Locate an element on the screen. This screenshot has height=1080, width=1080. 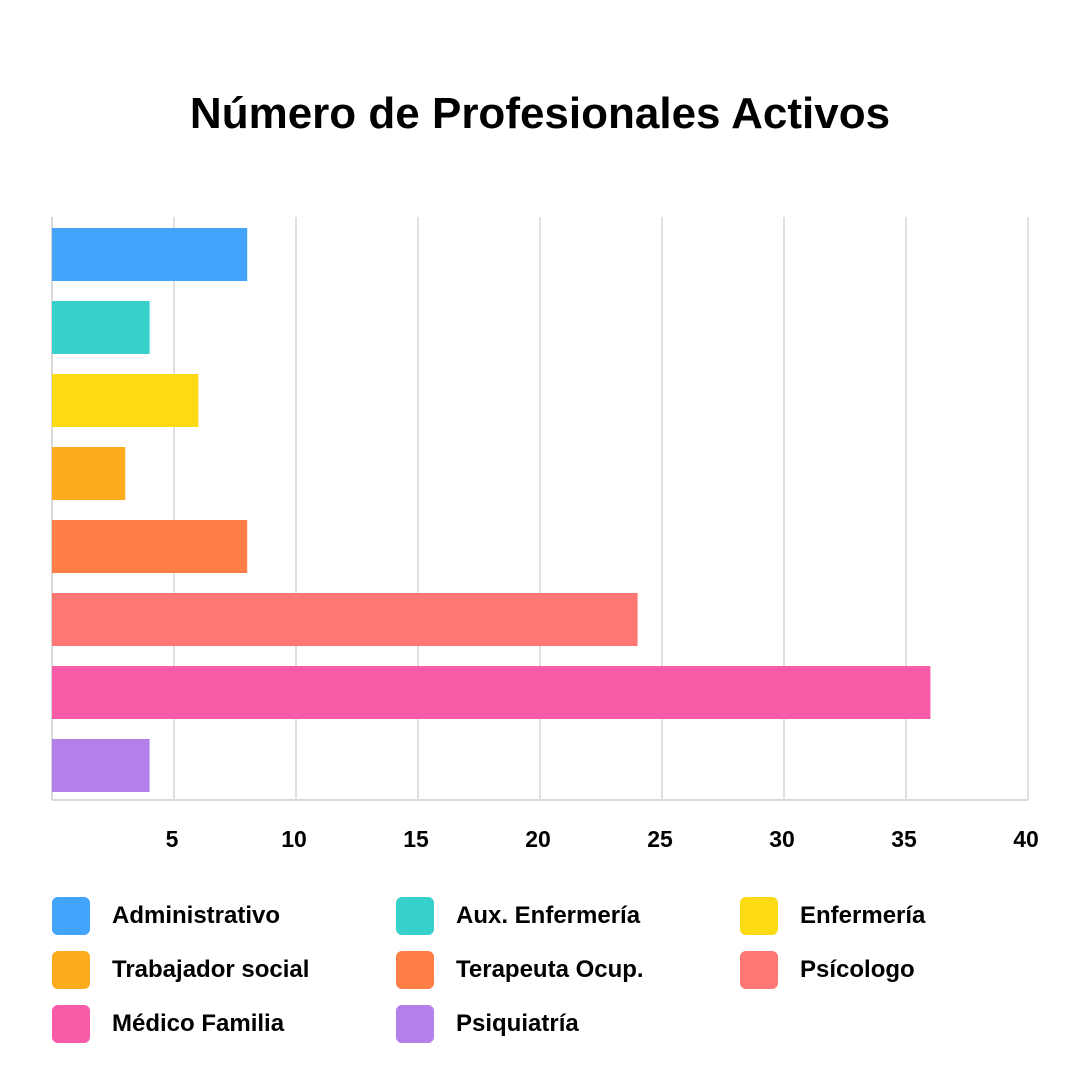
bar-m-dico-familia is located at coordinates (491, 692).